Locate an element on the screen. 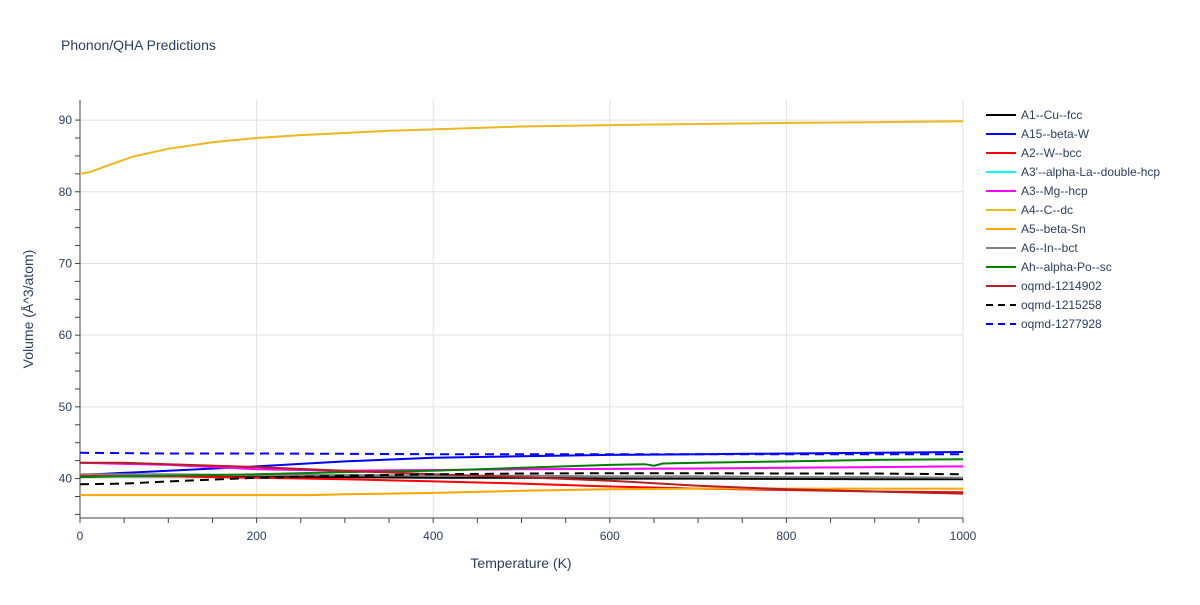 This screenshot has height=605, width=1200. x-tick-label: 0 is located at coordinates (80, 536).